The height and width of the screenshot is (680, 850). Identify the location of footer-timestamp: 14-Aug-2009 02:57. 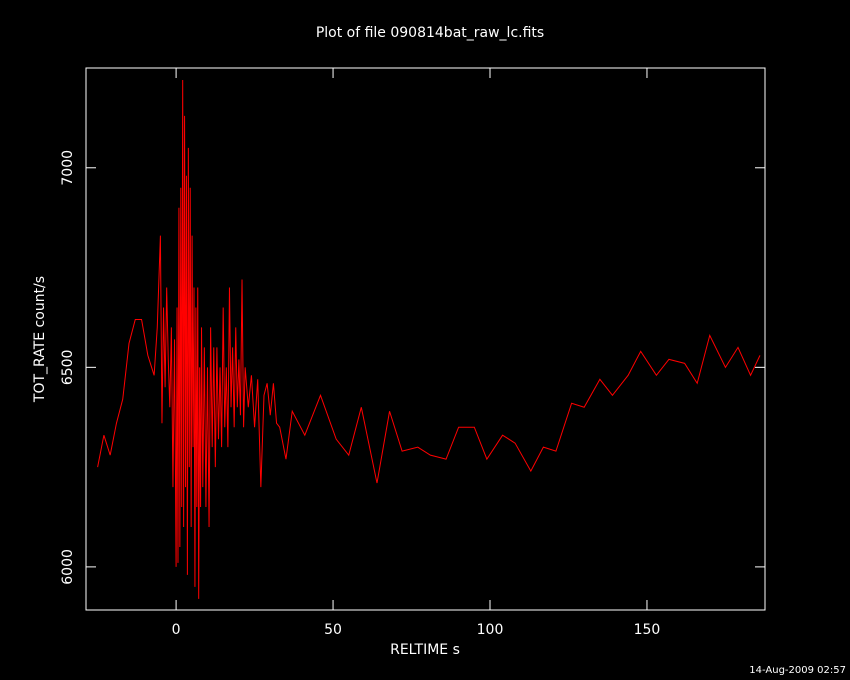
(797, 670).